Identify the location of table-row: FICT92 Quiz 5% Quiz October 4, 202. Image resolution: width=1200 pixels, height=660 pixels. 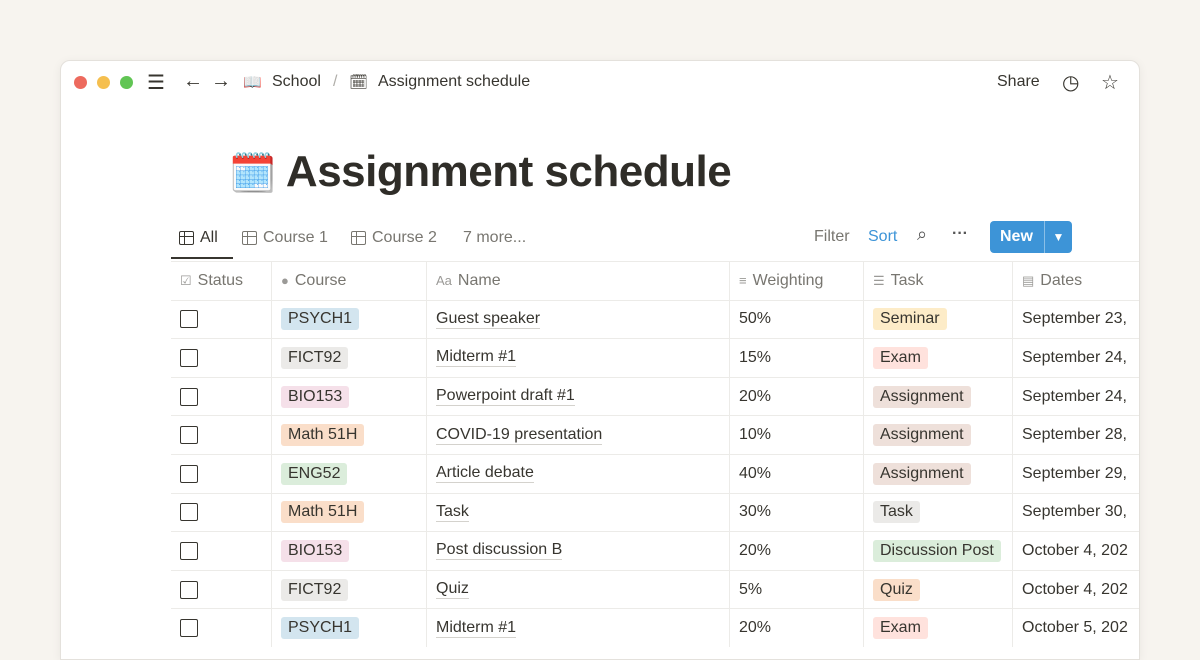
(655, 589).